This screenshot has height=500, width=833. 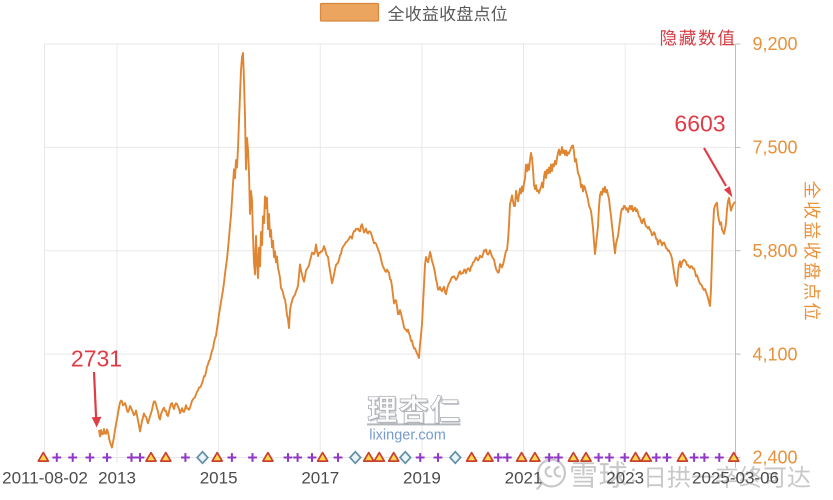 What do you see at coordinates (96, 359) in the screenshot?
I see `svg-text: 2731` at bounding box center [96, 359].